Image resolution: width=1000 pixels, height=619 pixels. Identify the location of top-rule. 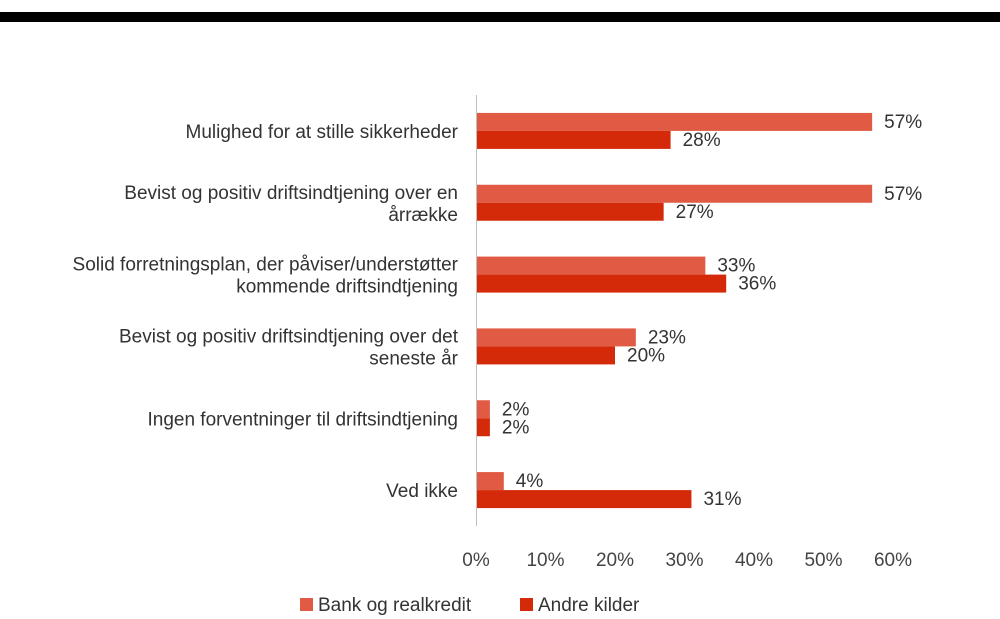
(500, 17).